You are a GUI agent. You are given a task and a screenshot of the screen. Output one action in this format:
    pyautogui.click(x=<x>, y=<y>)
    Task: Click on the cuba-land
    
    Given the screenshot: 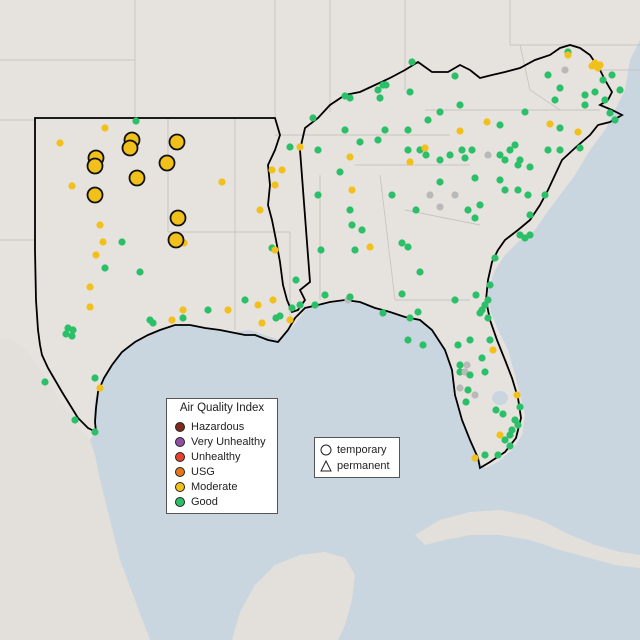 What is the action you would take?
    pyautogui.click(x=527, y=539)
    